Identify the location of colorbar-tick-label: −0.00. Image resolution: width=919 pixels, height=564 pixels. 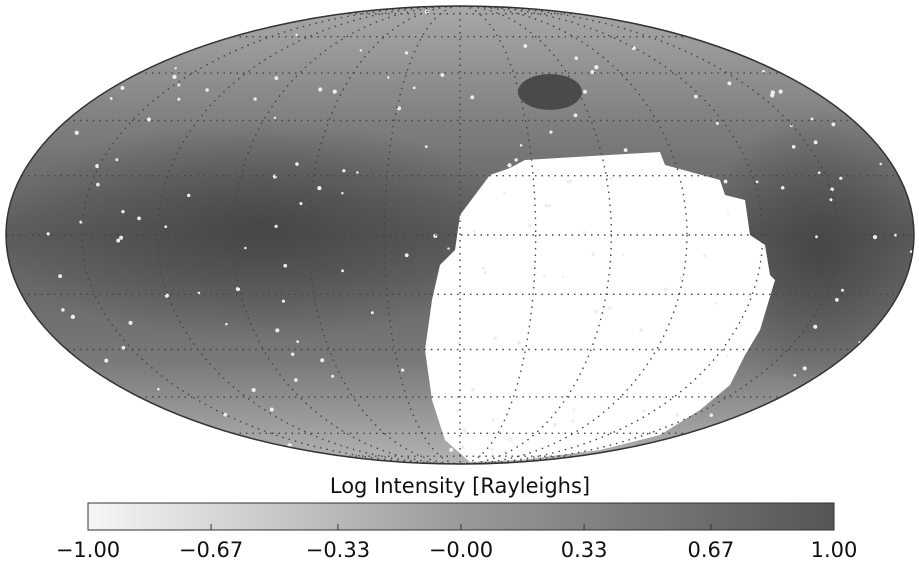
(461, 550).